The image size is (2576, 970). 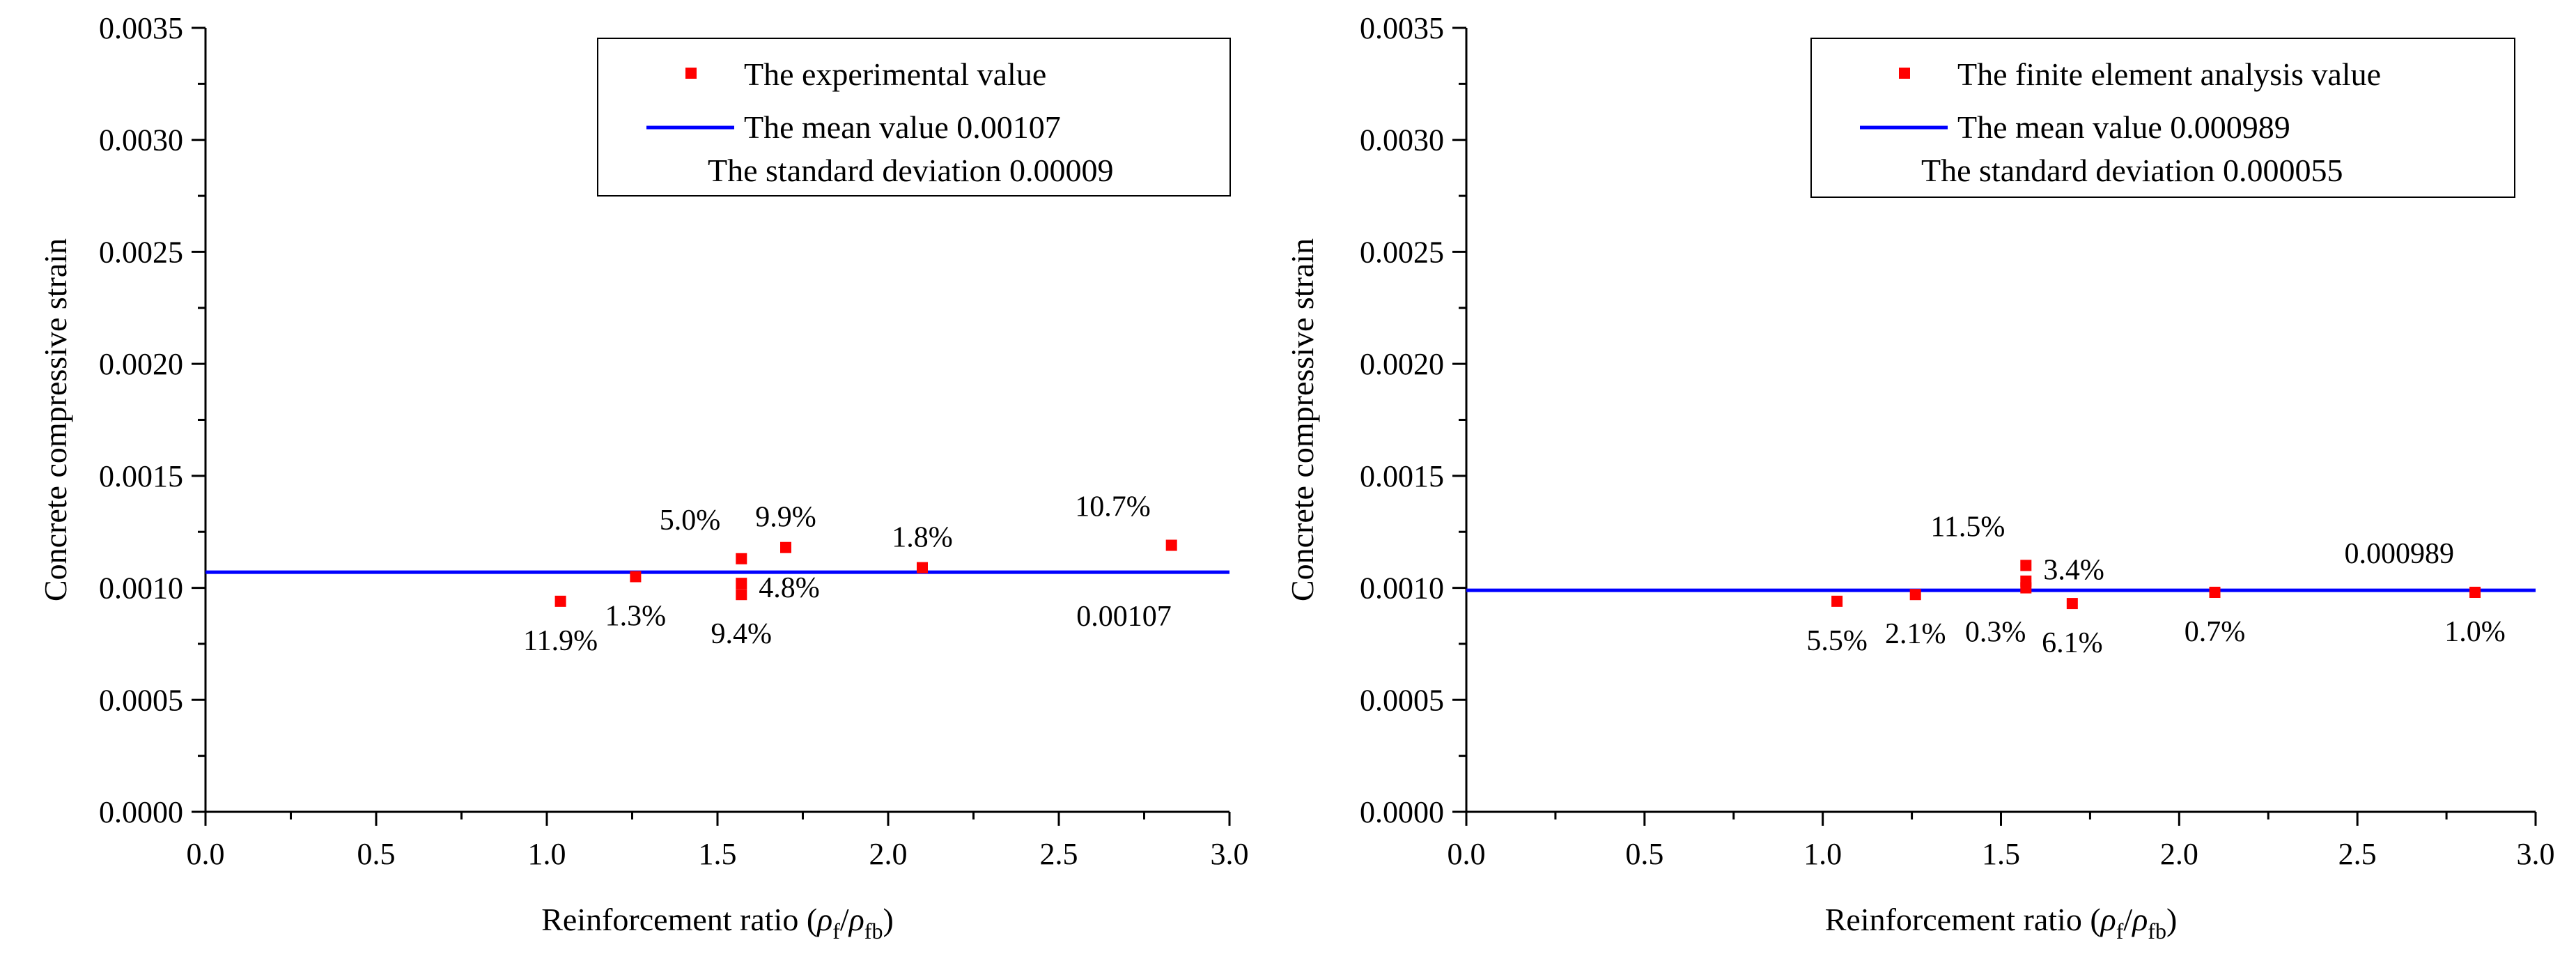 I want to click on data-annotation: 5.0%, so click(x=690, y=521).